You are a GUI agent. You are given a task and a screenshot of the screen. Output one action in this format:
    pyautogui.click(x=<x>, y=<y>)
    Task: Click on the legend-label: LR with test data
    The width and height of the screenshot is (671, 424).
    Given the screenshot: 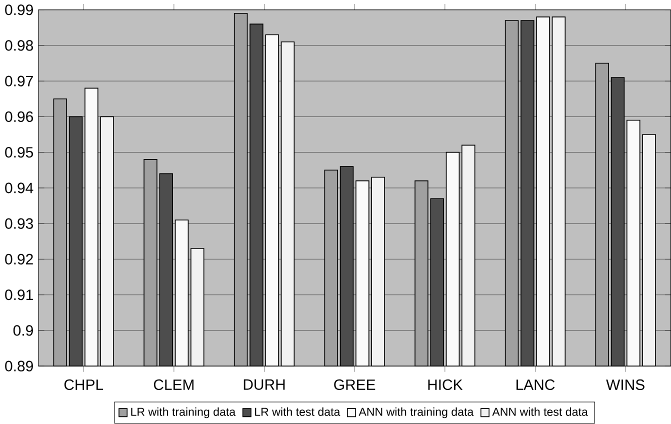 What is the action you would take?
    pyautogui.click(x=297, y=412)
    